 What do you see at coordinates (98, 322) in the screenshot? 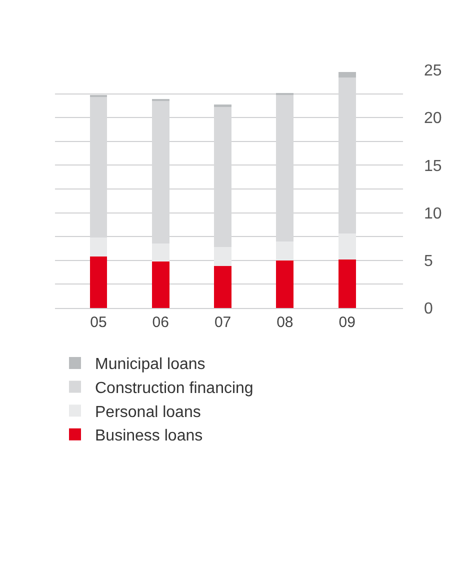
I see `x-tick-label: 05` at bounding box center [98, 322].